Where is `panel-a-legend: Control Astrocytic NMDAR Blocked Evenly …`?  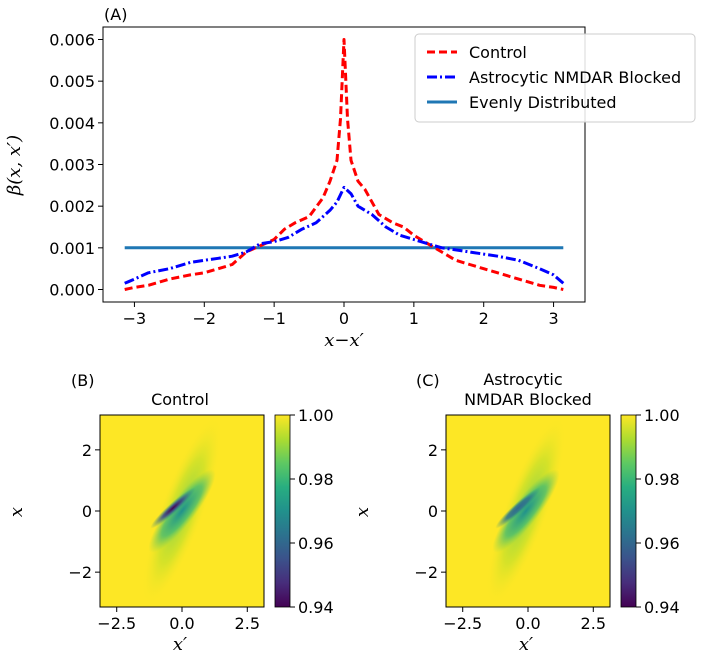
panel-a-legend: Control Astrocytic NMDAR Blocked Evenly … is located at coordinates (555, 78).